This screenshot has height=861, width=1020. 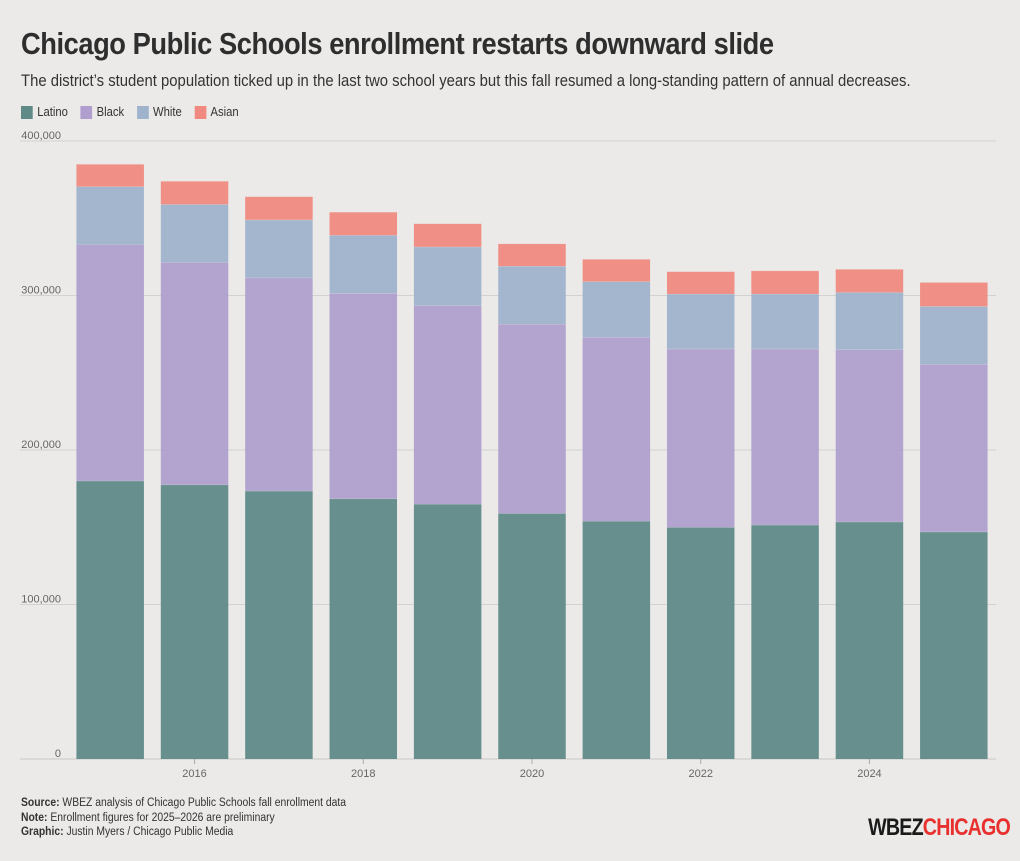 What do you see at coordinates (167, 112) in the screenshot?
I see `legend-label: White` at bounding box center [167, 112].